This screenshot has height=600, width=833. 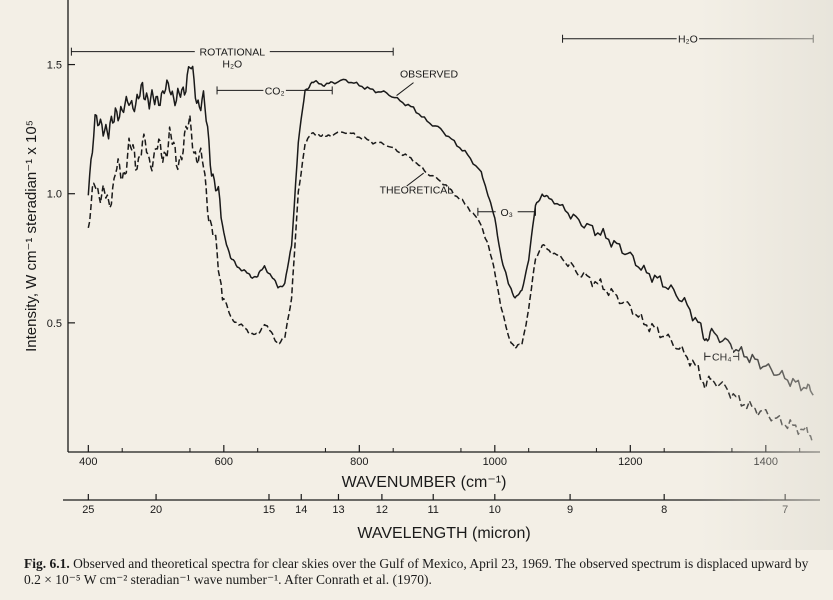 I want to click on annotation-0-label: ROTATIONAL, so click(x=233, y=53).